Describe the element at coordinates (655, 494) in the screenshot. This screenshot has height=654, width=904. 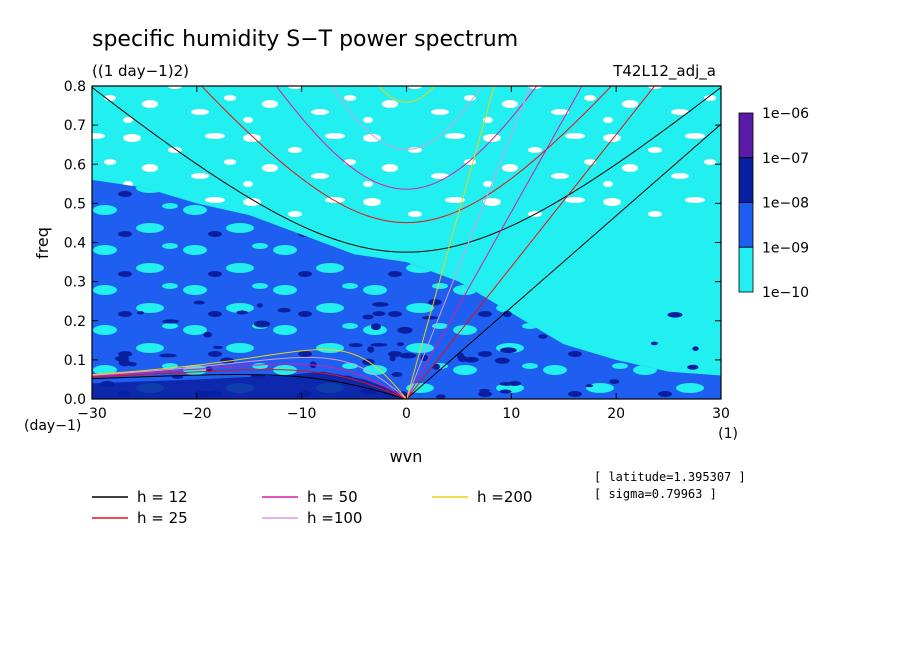
I see `sigma-info: [ sigma=0.79963 ]` at that location.